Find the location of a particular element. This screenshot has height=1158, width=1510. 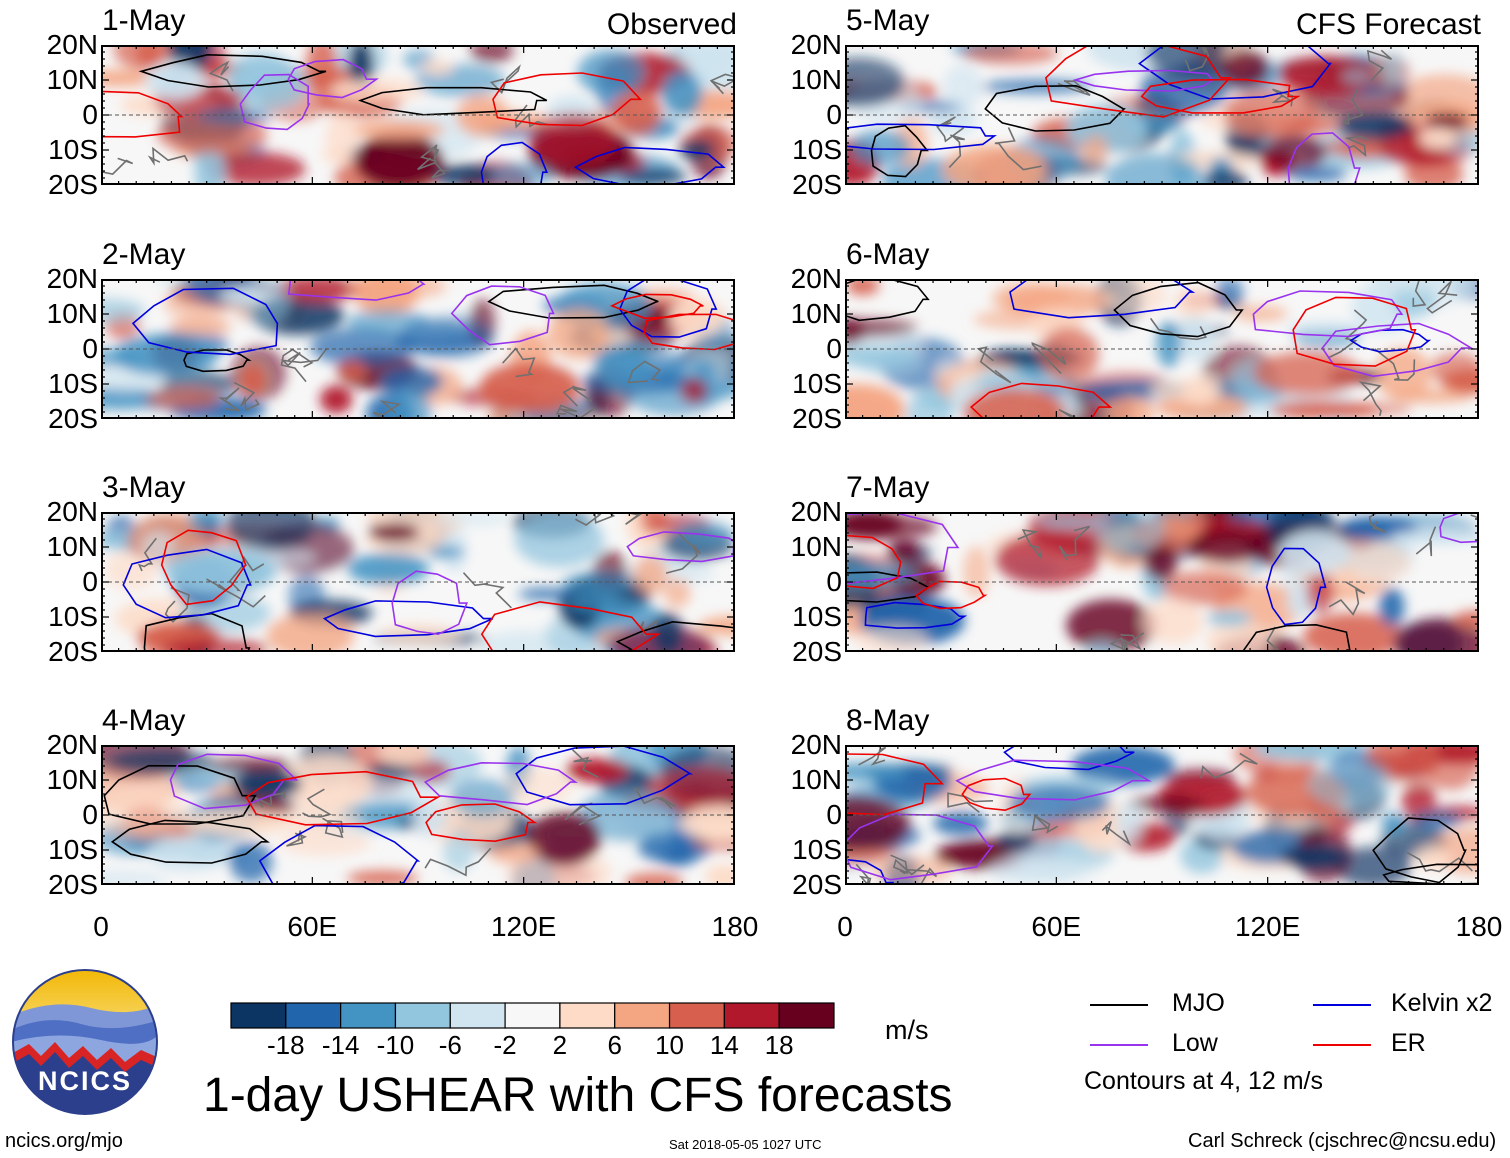

colorbar-tick-label: -10 is located at coordinates (395, 1045).